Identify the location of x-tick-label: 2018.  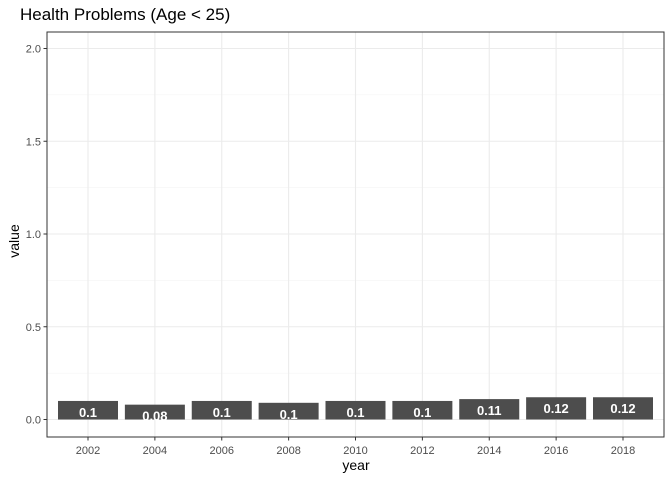
(623, 451).